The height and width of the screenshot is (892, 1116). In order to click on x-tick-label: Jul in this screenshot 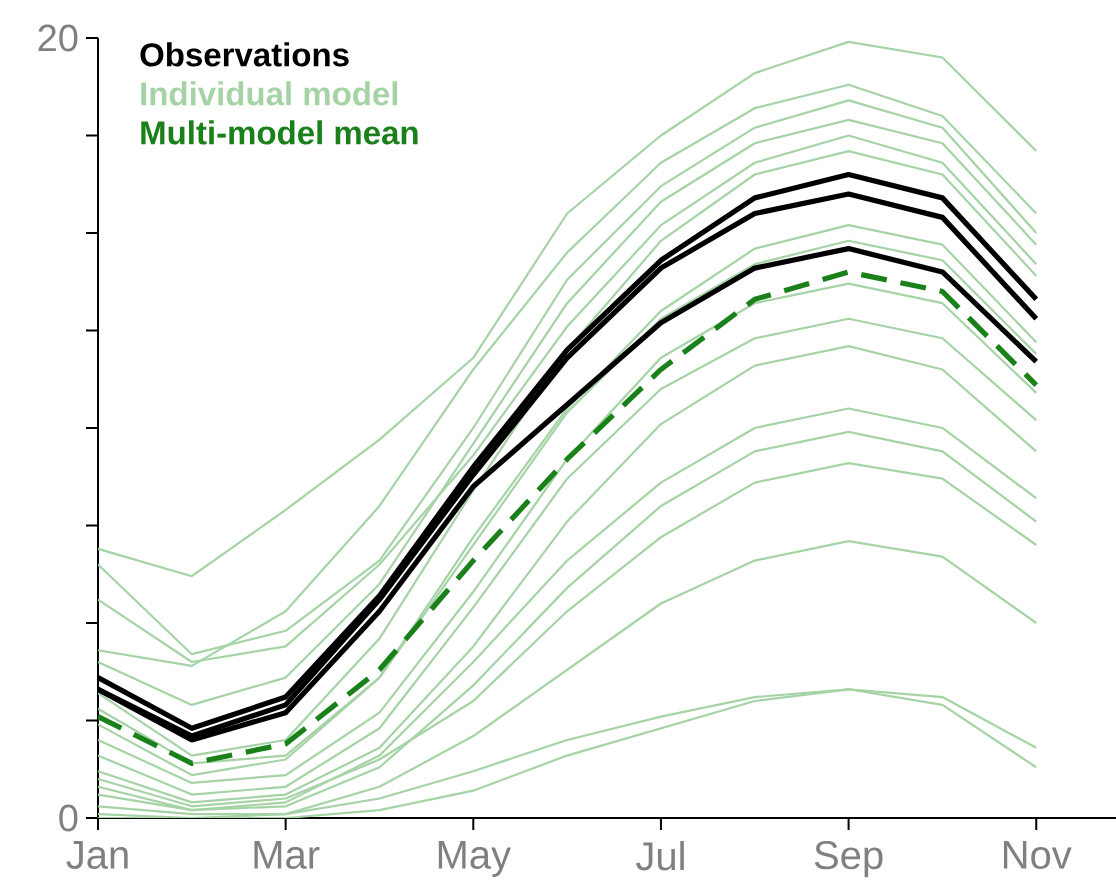, I will do `click(660, 856)`.